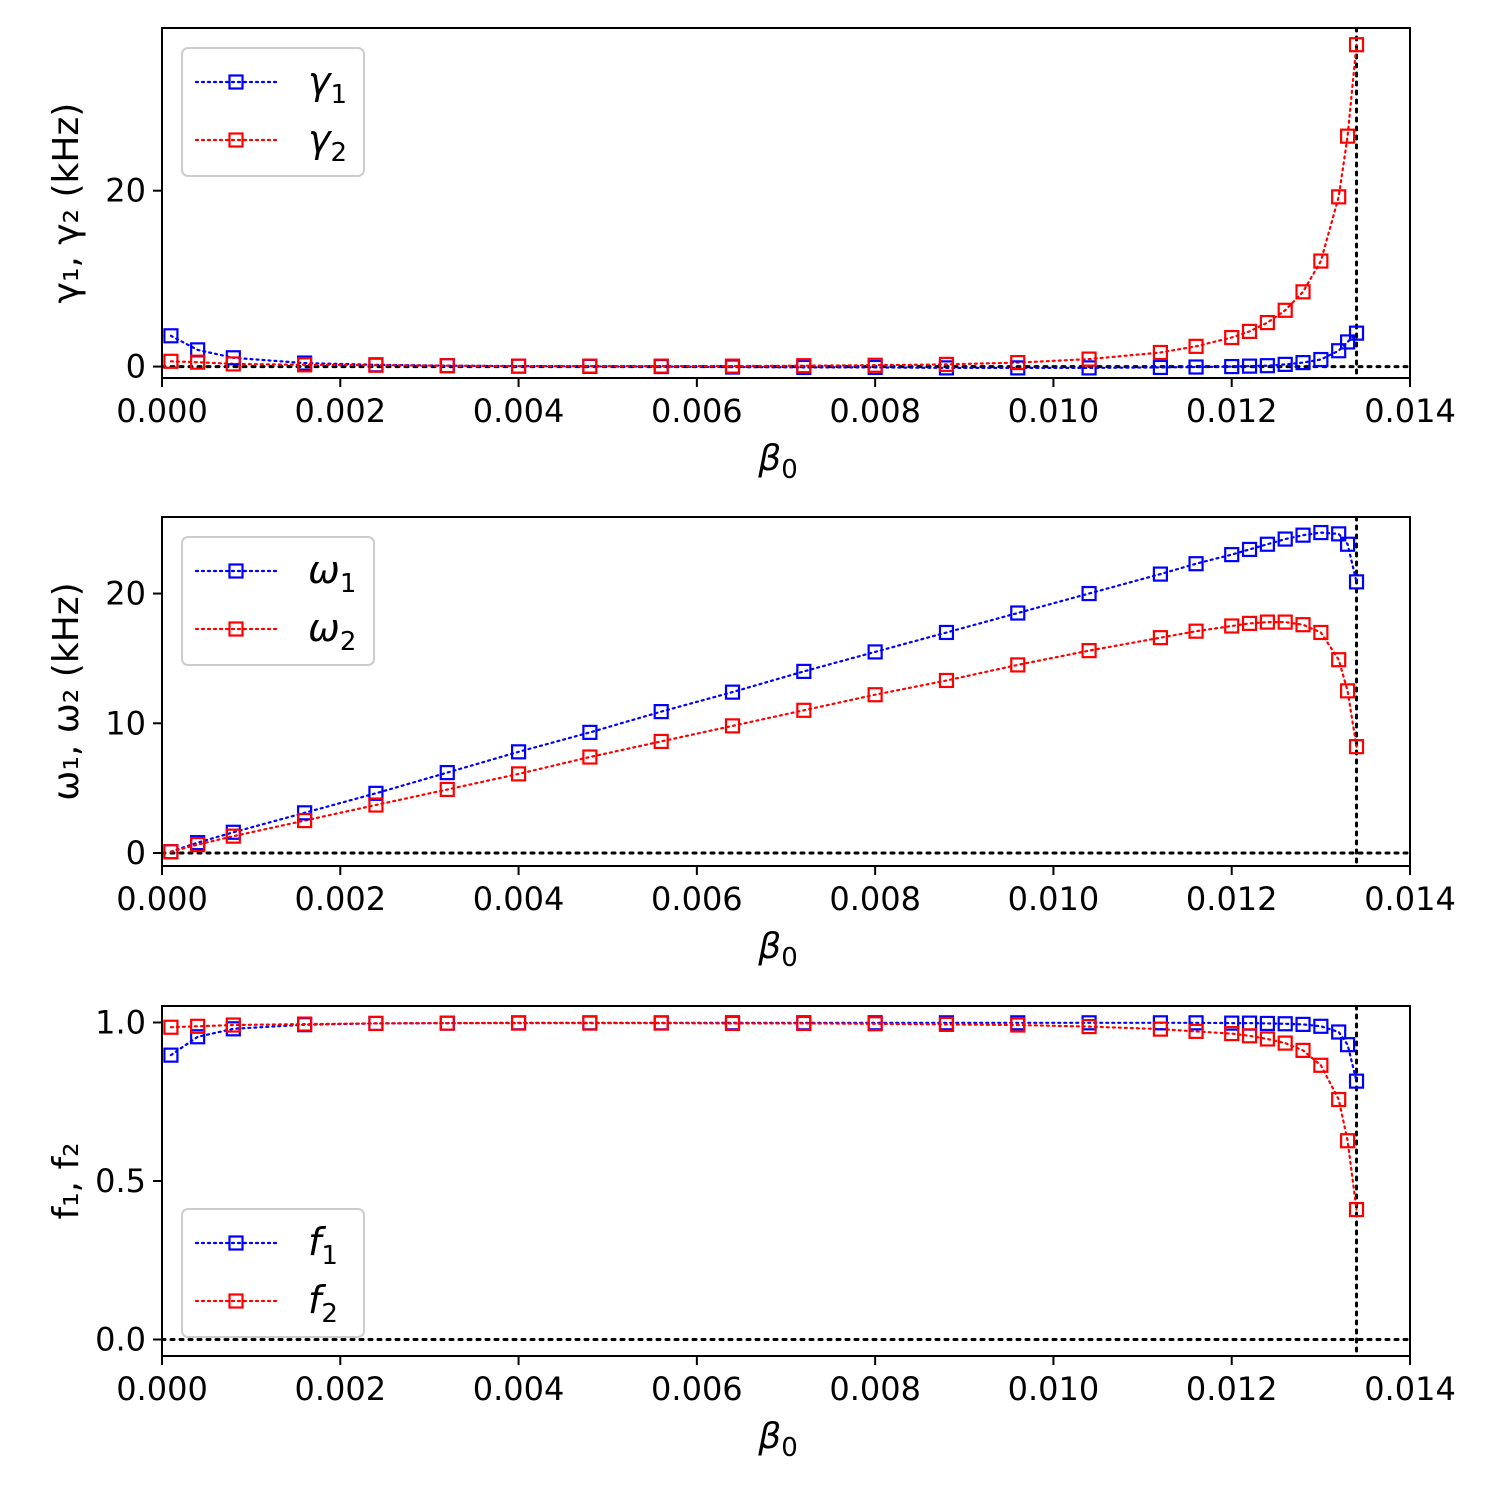  I want to click on legend-box, so click(273, 112).